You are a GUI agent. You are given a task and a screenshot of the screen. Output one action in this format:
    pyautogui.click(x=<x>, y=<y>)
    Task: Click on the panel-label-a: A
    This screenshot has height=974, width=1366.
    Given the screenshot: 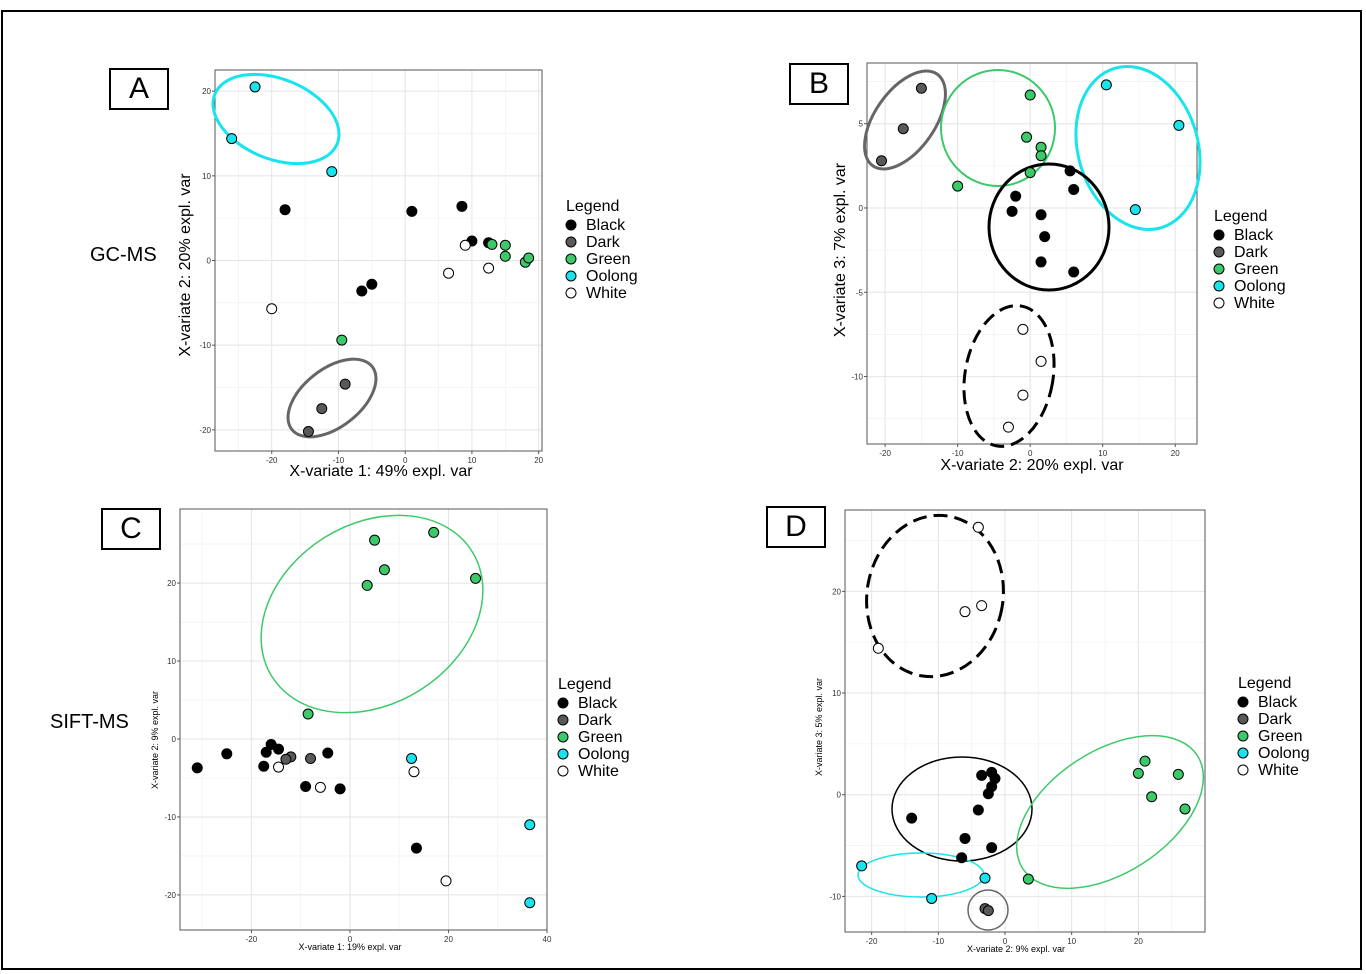 What is the action you would take?
    pyautogui.click(x=139, y=89)
    